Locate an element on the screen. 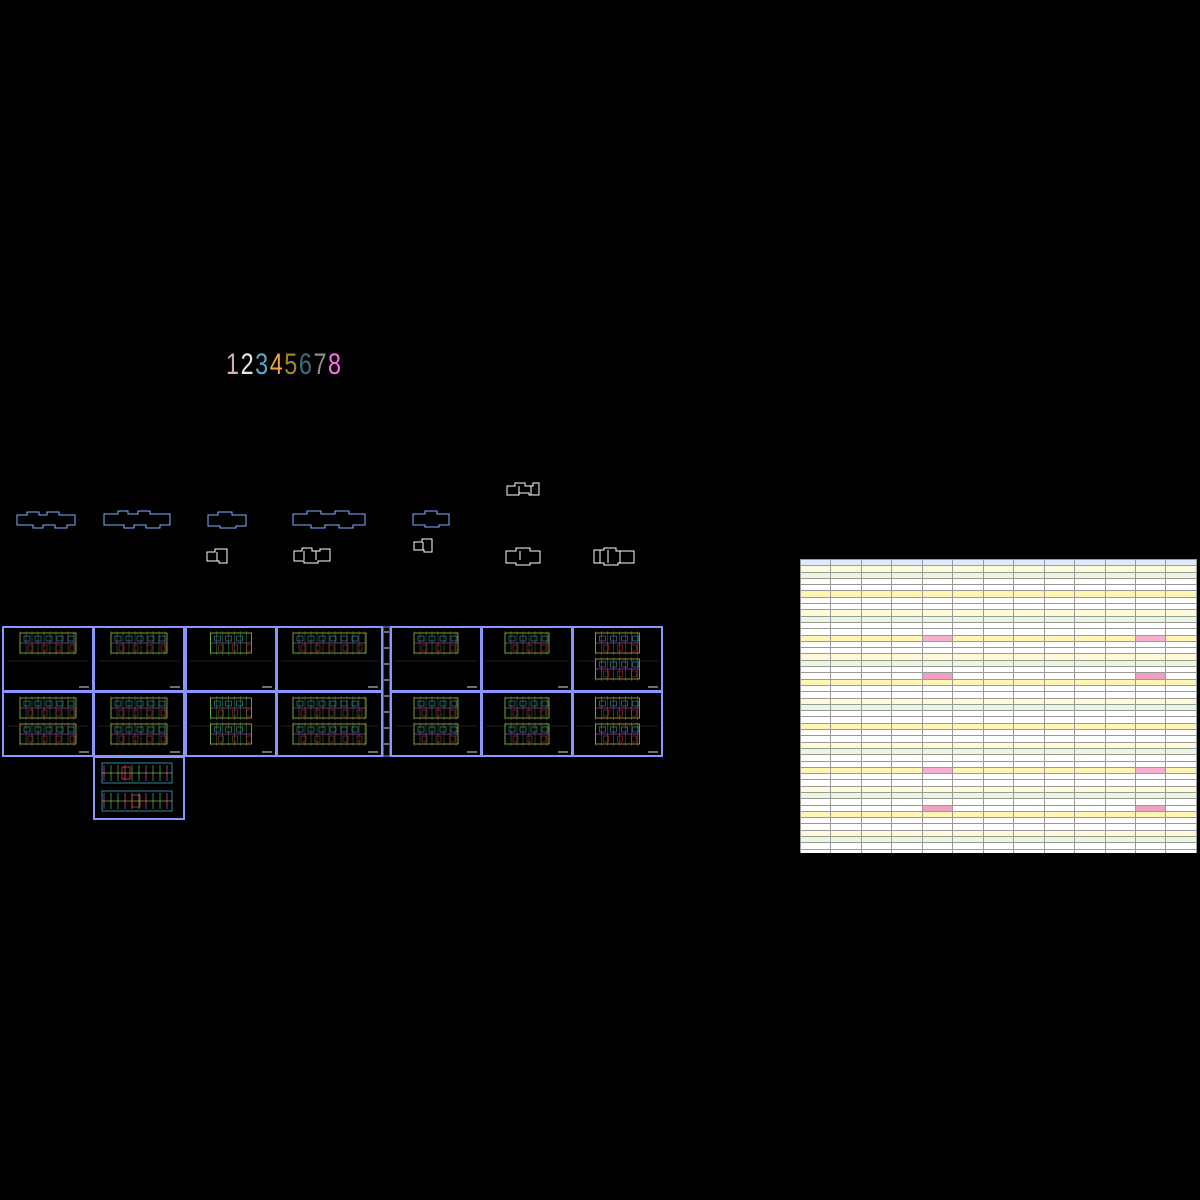  legend-digit-7: 7 is located at coordinates (320, 364).